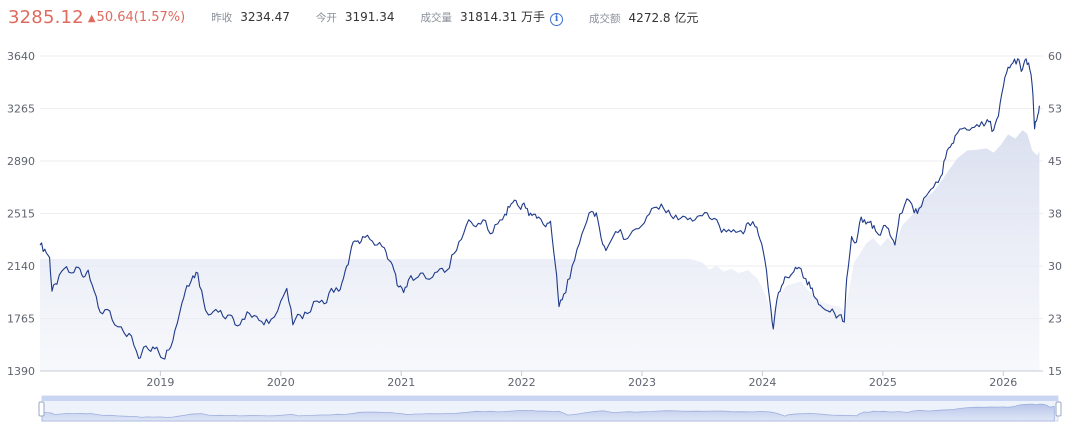 Image resolution: width=1080 pixels, height=440 pixels. Describe the element at coordinates (1003, 382) in the screenshot. I see `x-tick-label: 2026` at that location.